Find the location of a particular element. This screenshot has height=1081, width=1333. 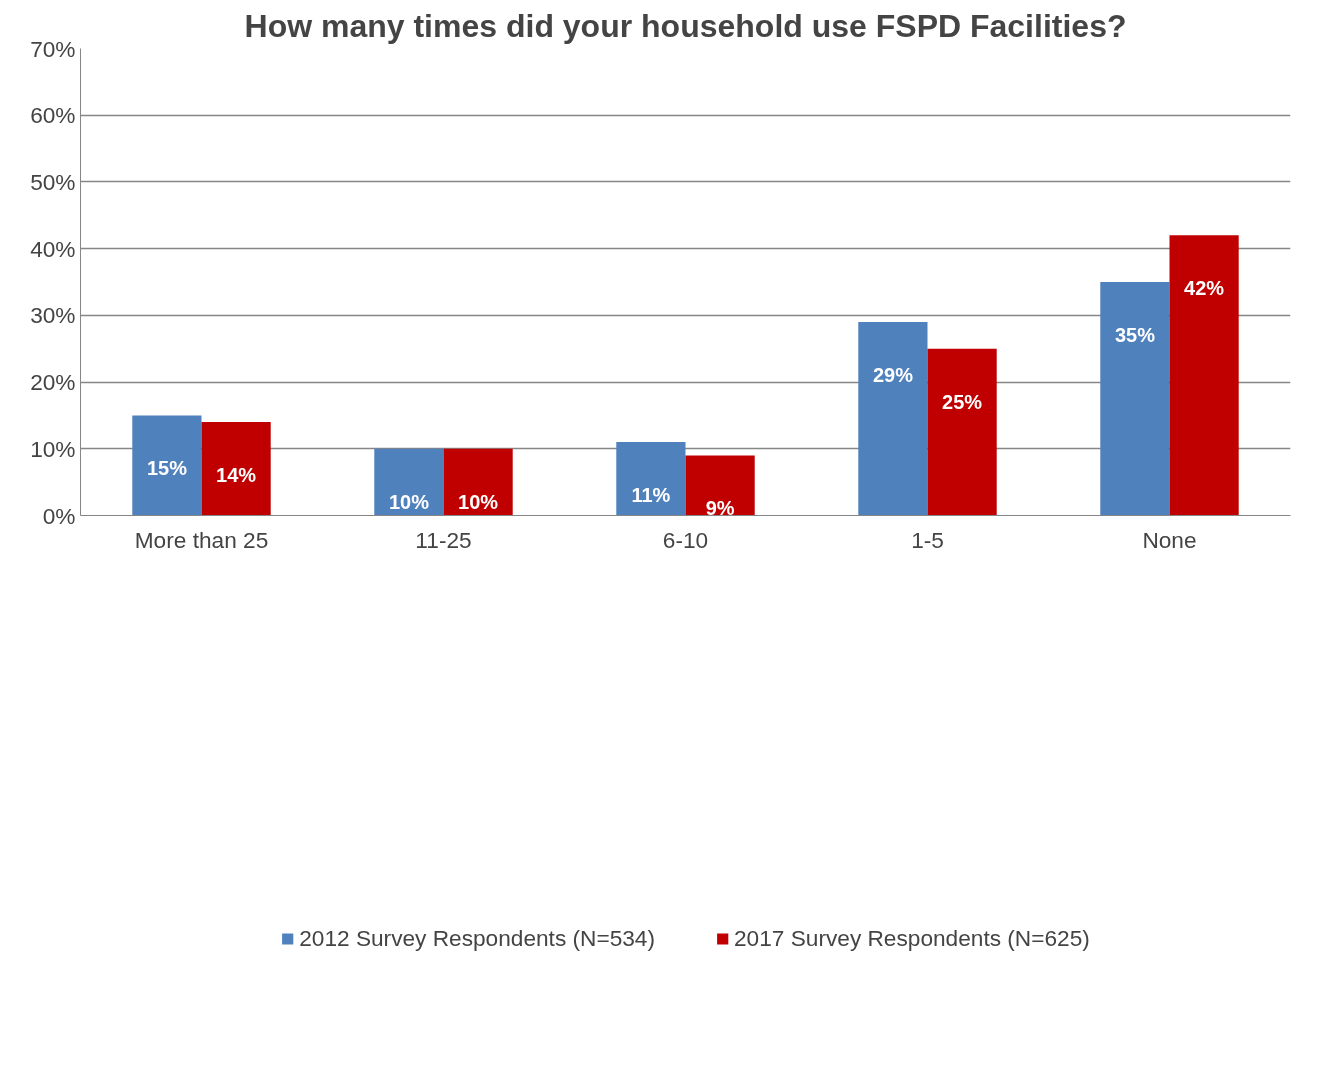

y-tick-label: 70% is located at coordinates (53, 48).